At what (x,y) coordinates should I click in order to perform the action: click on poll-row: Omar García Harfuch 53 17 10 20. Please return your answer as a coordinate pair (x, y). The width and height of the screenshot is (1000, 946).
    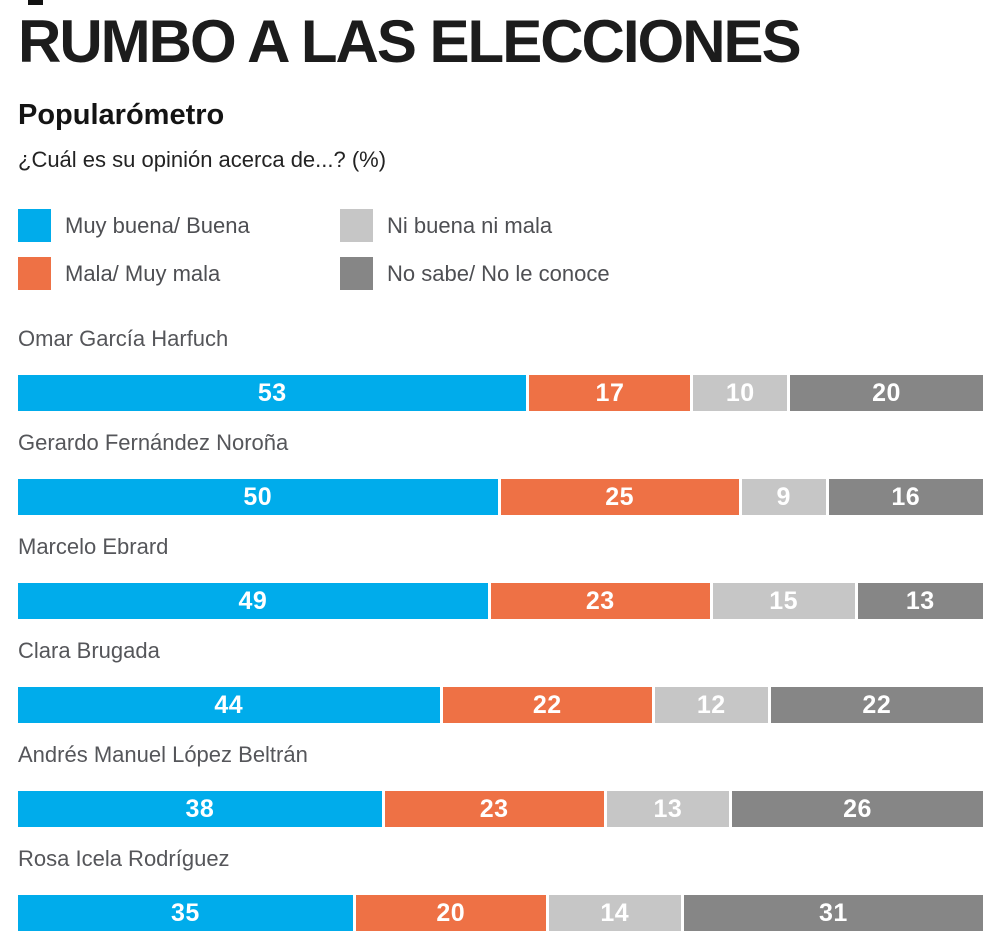
    Looking at the image, I should click on (500, 369).